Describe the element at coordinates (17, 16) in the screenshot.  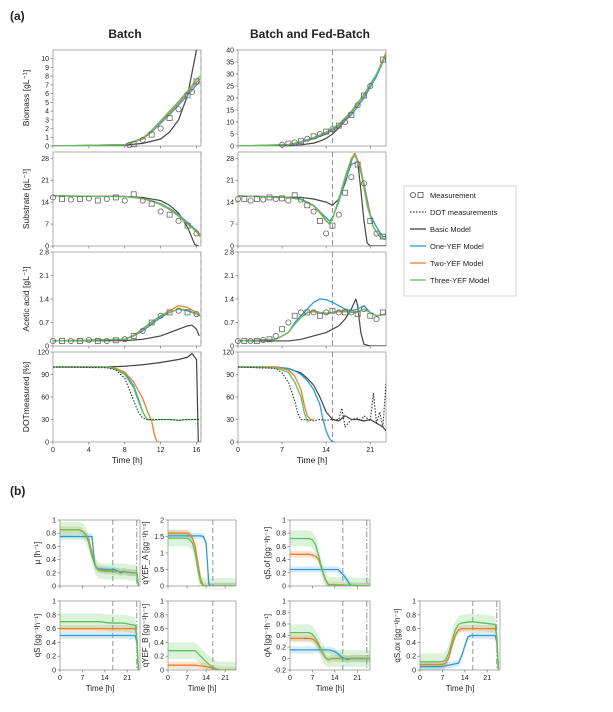
I see `panel-label-a: (a)` at that location.